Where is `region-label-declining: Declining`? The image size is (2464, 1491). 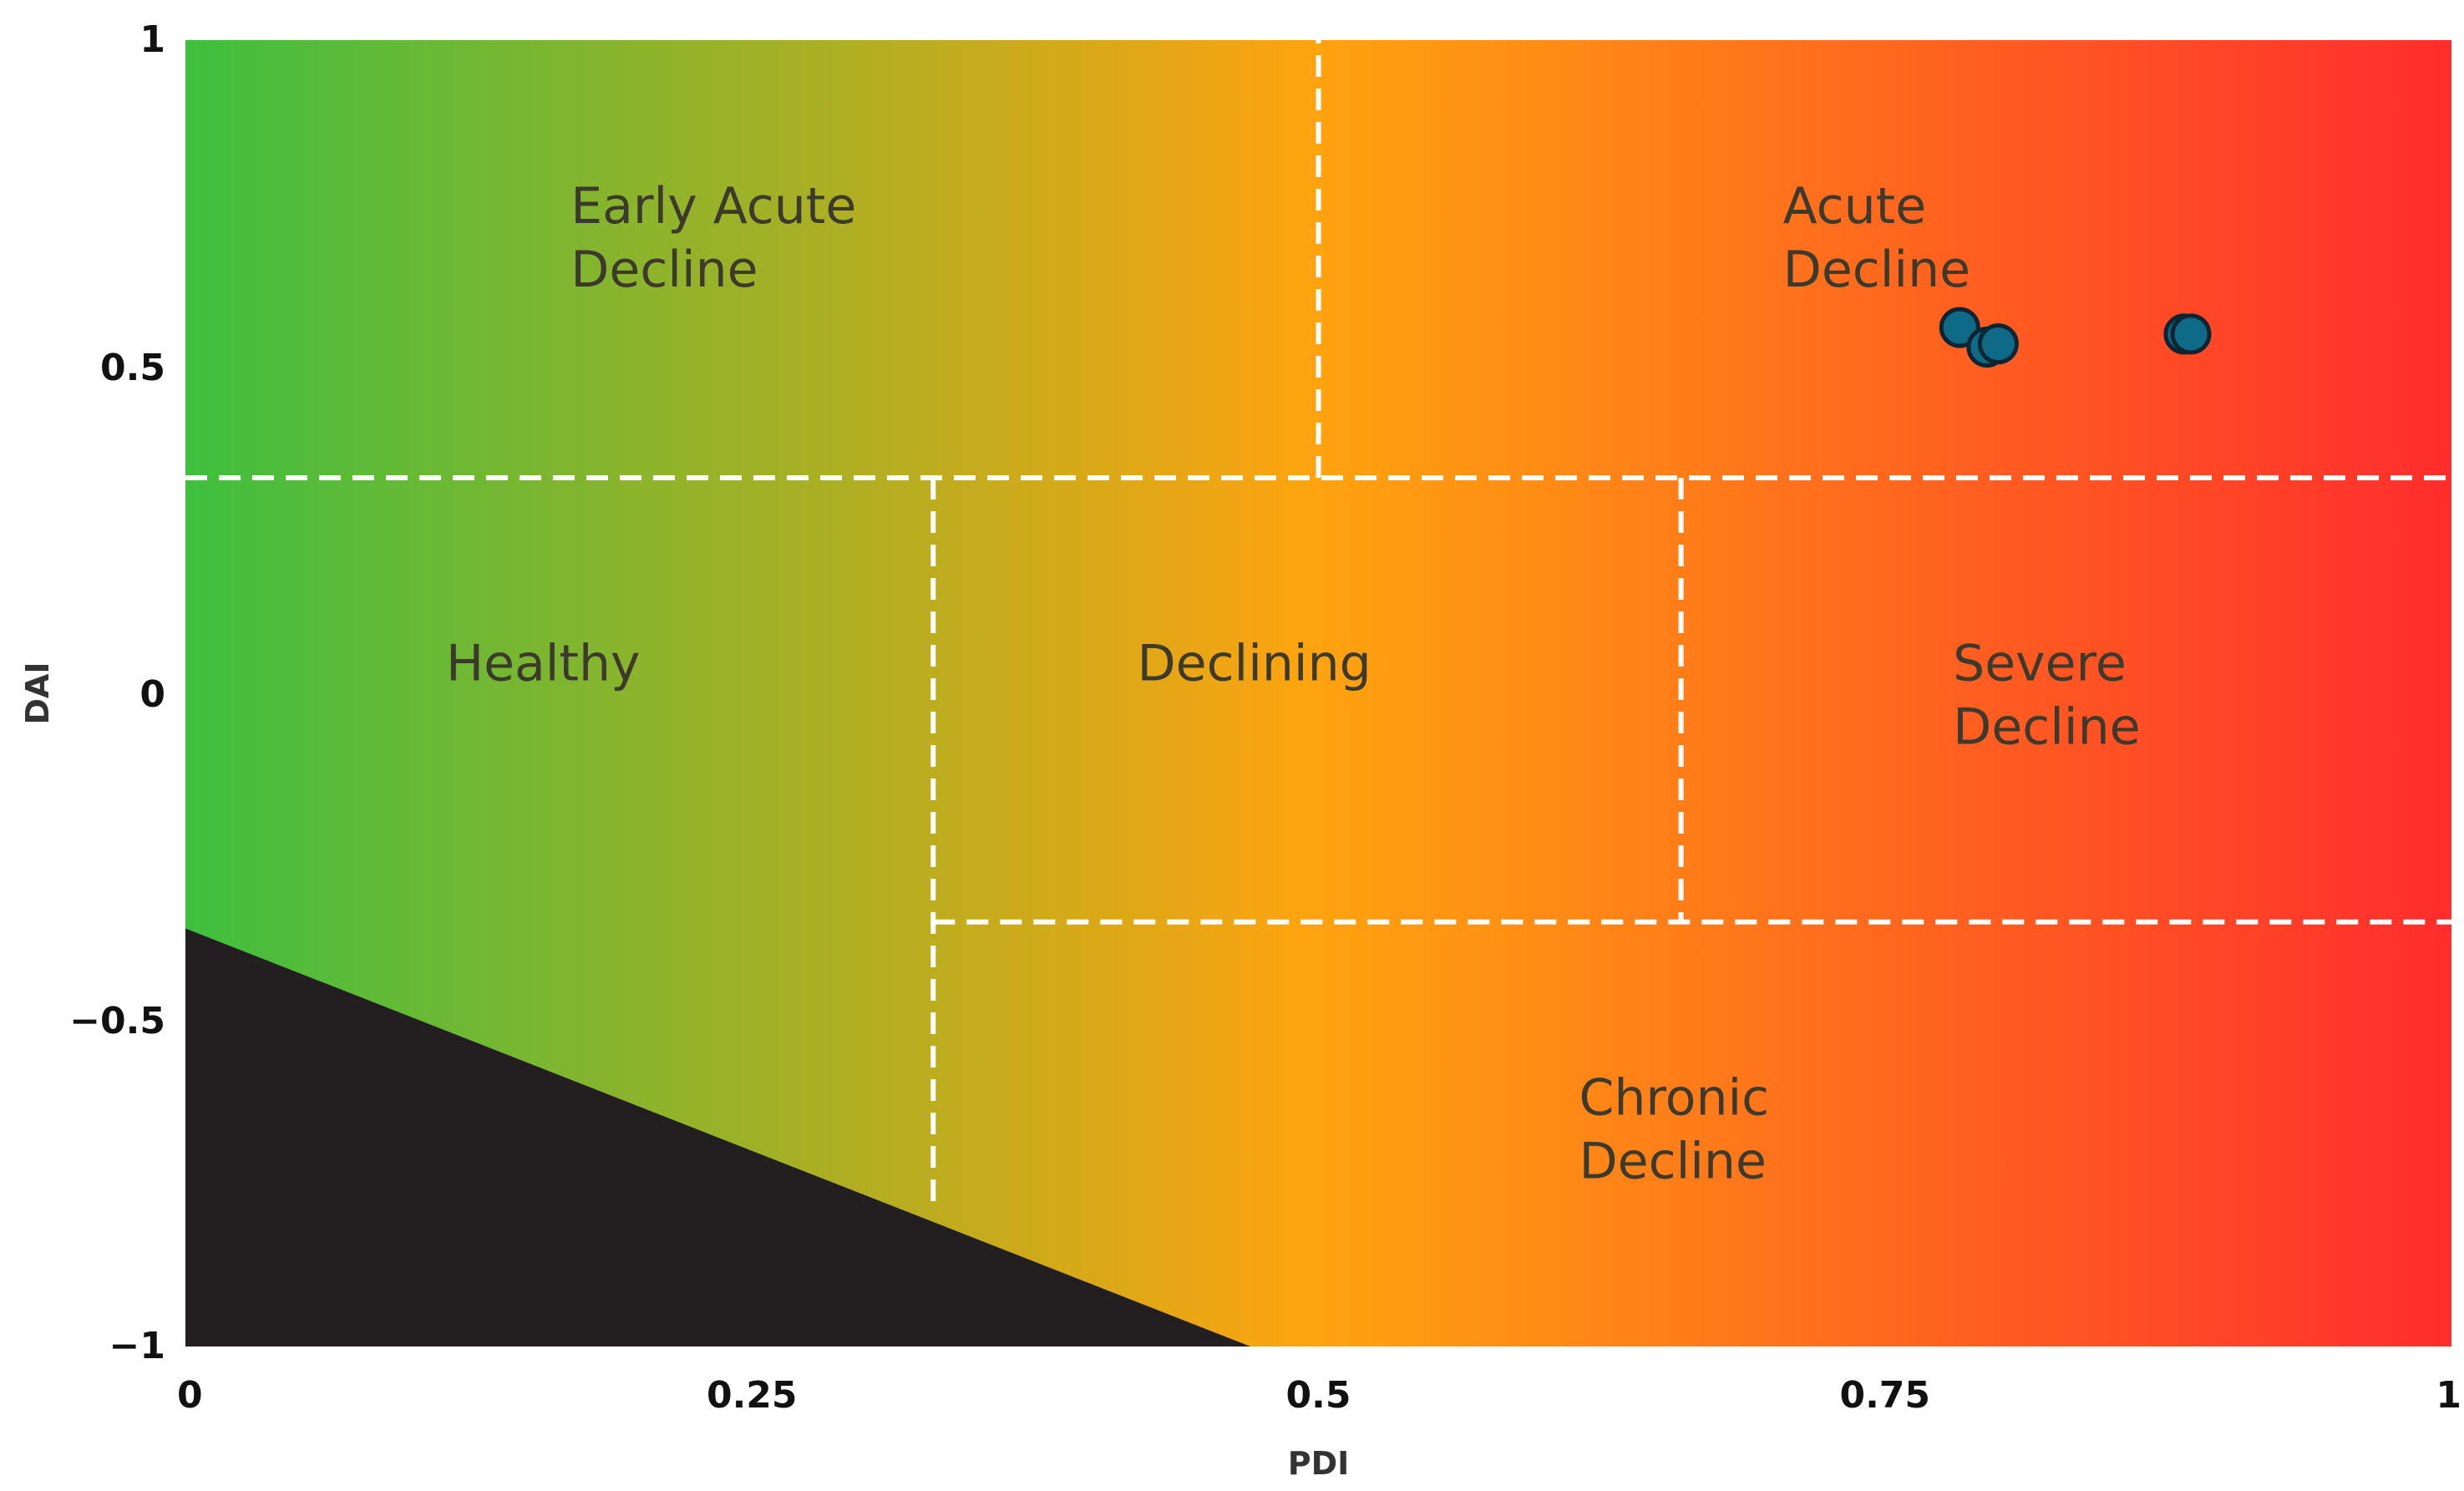 region-label-declining: Declining is located at coordinates (1254, 663).